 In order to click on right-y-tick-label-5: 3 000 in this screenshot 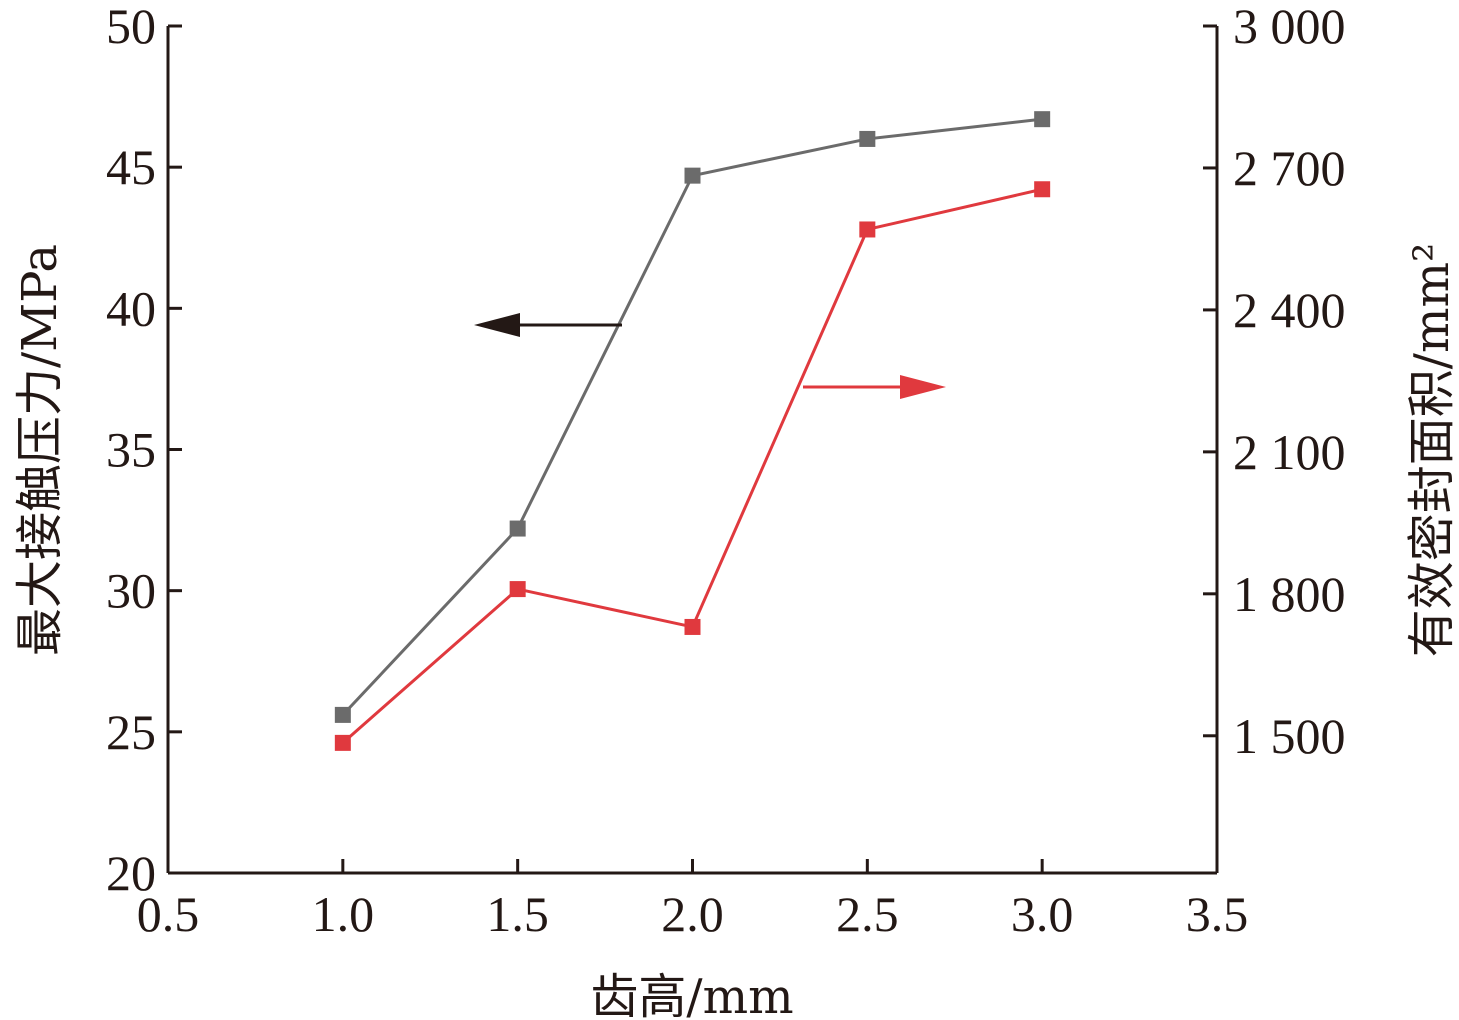, I will do `click(1289, 27)`.